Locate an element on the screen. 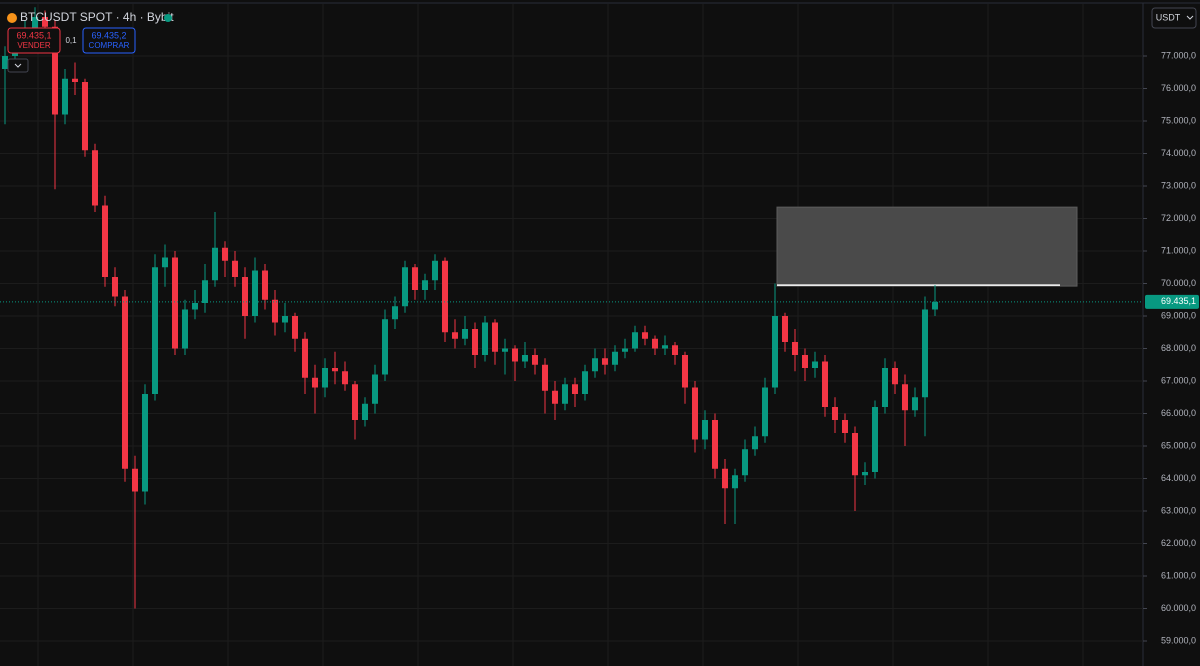 The image size is (1200, 666). y-tick-label: 68.000,0 is located at coordinates (1178, 348).